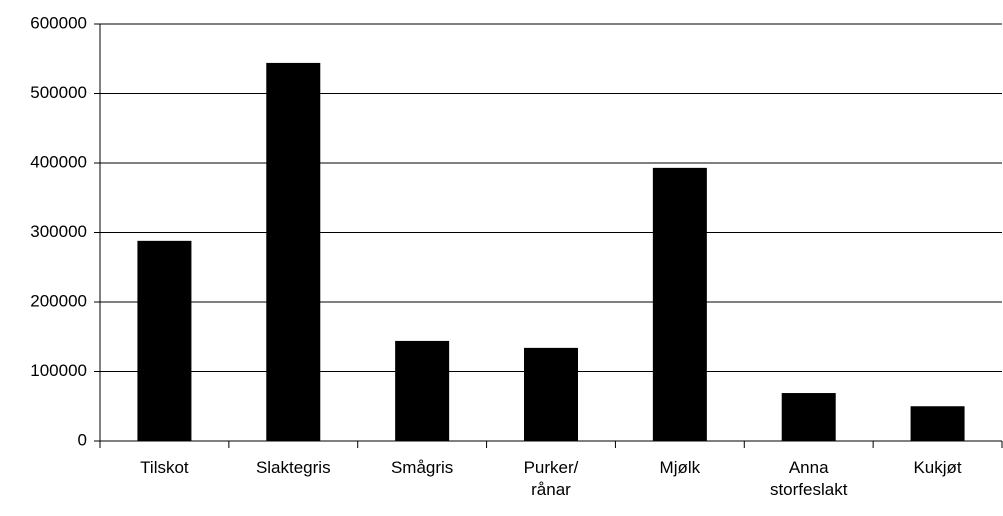  I want to click on x-tick-label: Tilskot, so click(164, 467).